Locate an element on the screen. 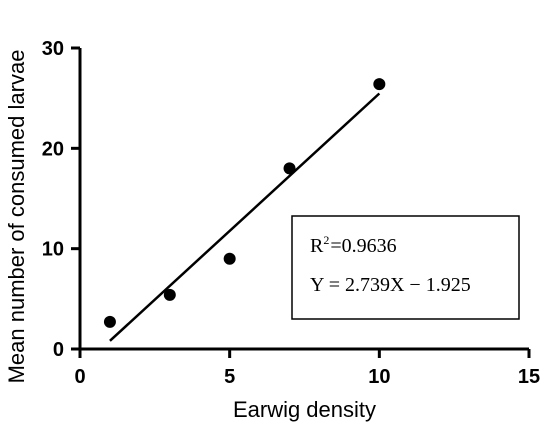 This screenshot has width=550, height=430. stats-box-frame is located at coordinates (405, 267).